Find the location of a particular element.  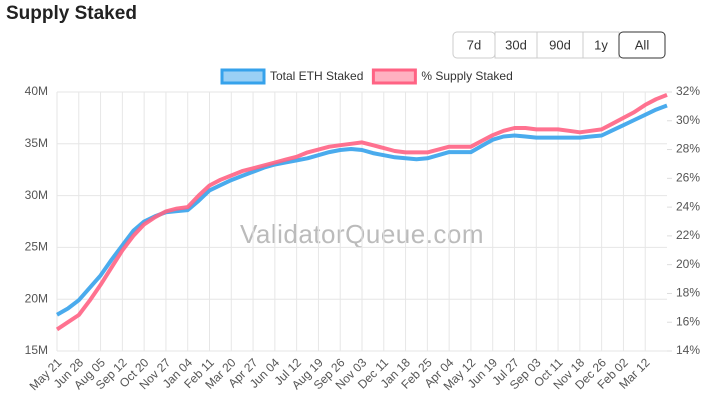

range-button-label: 30d is located at coordinates (516, 44).